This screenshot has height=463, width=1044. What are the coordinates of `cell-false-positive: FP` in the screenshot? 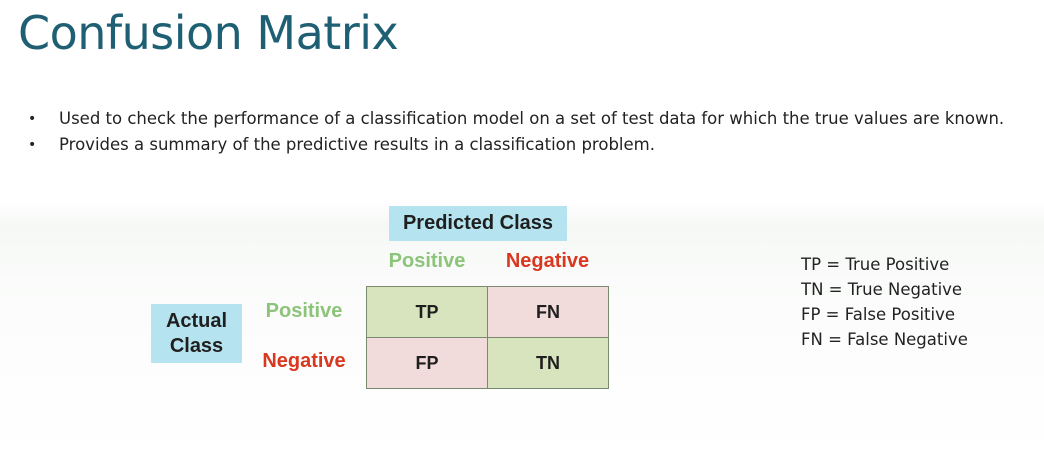 It's located at (427, 363).